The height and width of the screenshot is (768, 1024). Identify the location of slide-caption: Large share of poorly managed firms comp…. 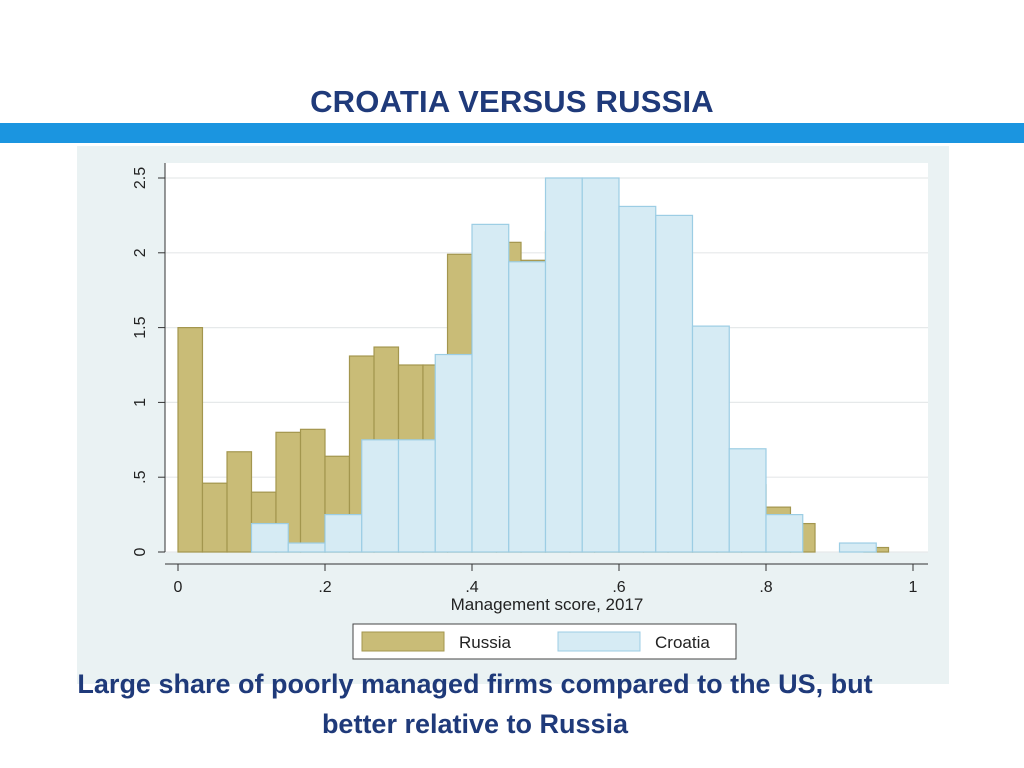
(475, 704).